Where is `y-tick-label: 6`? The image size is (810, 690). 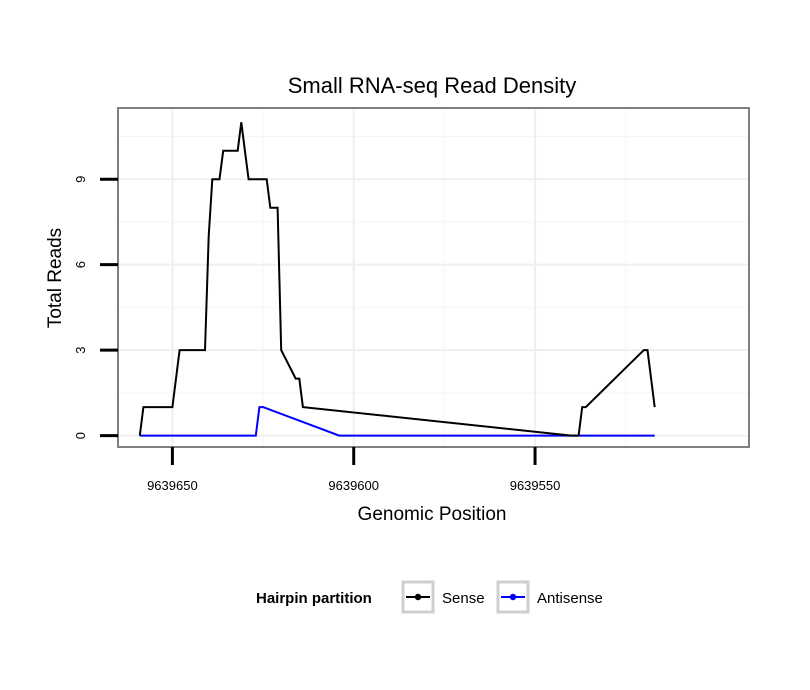 y-tick-label: 6 is located at coordinates (80, 264).